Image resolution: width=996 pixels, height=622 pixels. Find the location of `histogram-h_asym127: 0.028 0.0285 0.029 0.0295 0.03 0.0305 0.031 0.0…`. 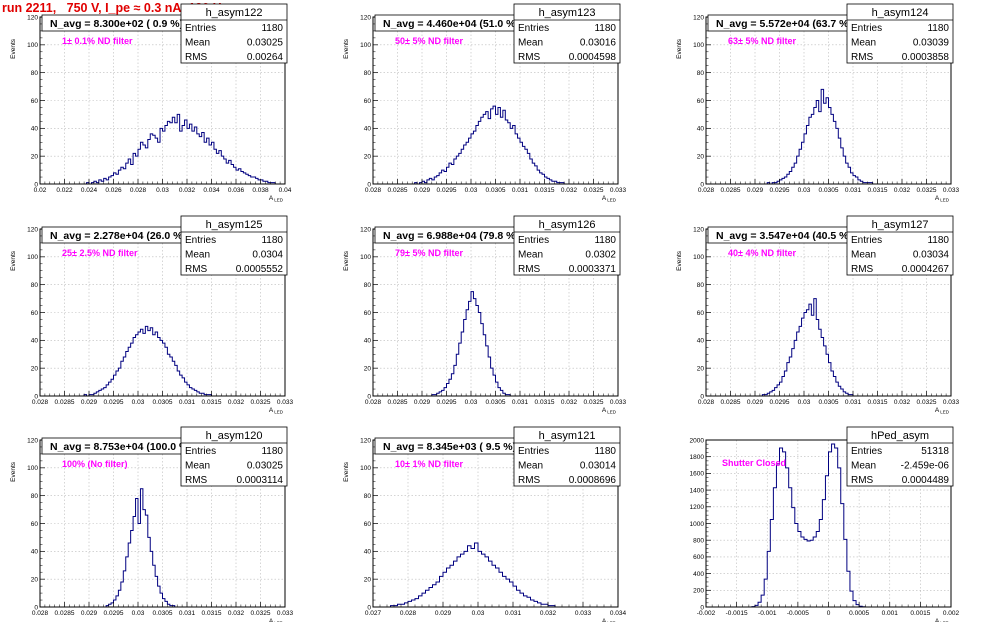

histogram-h_asym127: 0.028 0.0285 0.029 0.0295 0.03 0.0305 0.031 0.0… is located at coordinates (818, 315).